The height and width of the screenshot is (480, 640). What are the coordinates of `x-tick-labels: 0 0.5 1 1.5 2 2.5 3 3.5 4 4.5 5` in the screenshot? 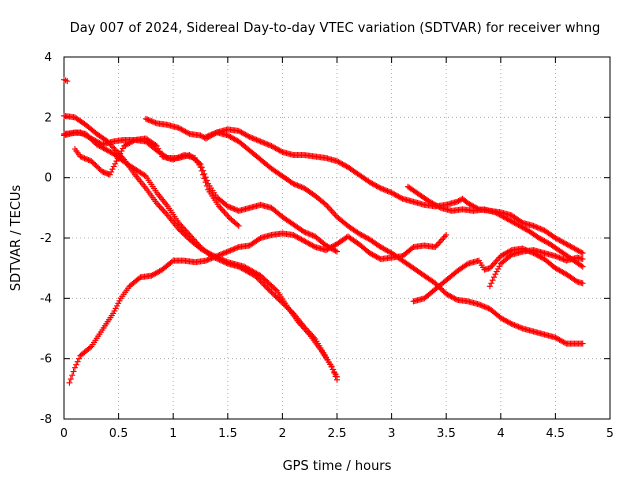 It's located at (337, 433).